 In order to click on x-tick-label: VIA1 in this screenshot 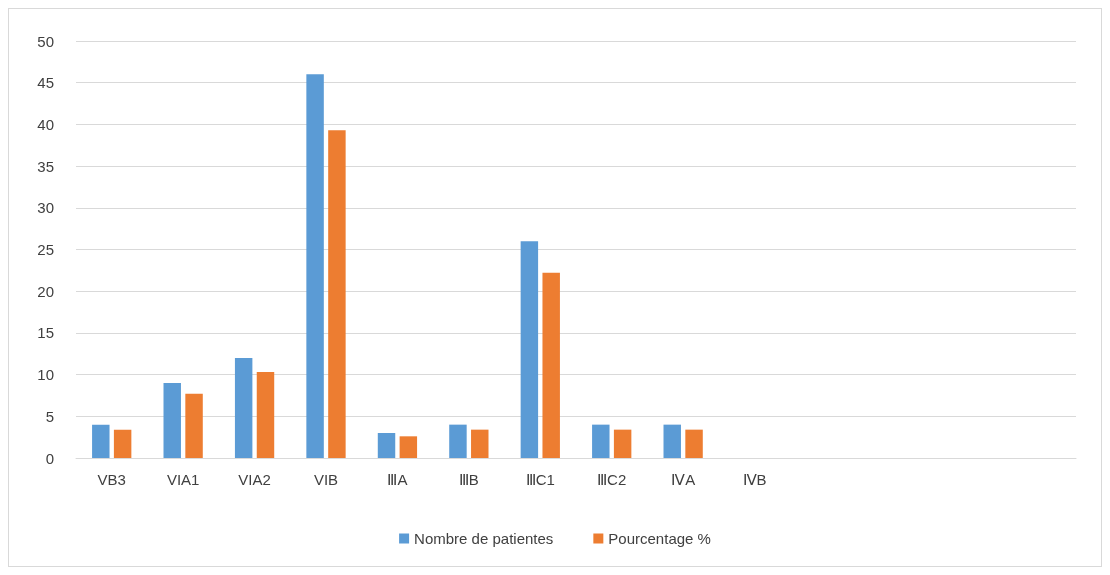, I will do `click(183, 479)`.